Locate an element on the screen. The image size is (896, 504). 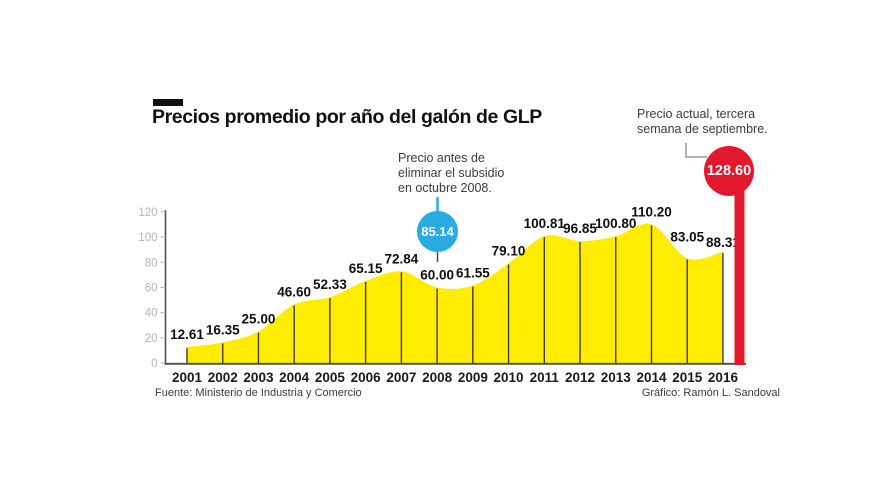
value-label: 16.35 is located at coordinates (223, 329).